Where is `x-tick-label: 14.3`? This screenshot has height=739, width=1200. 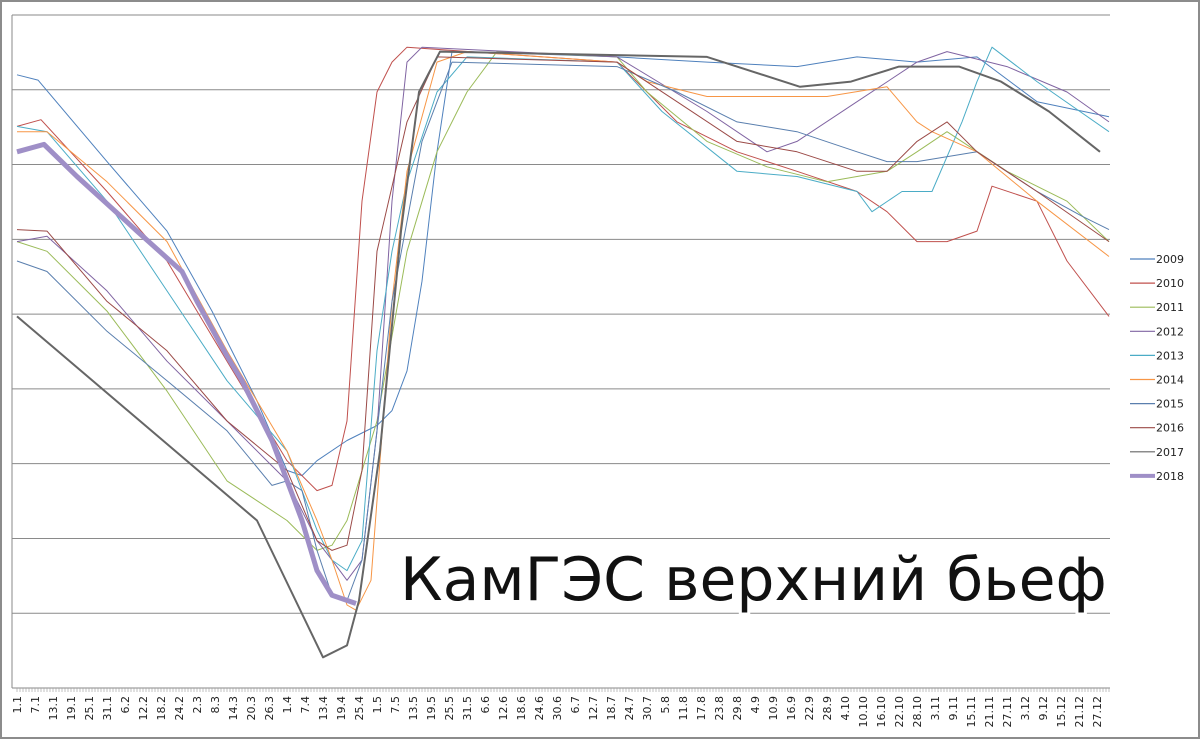 x-tick-label: 14.3 is located at coordinates (233, 708).